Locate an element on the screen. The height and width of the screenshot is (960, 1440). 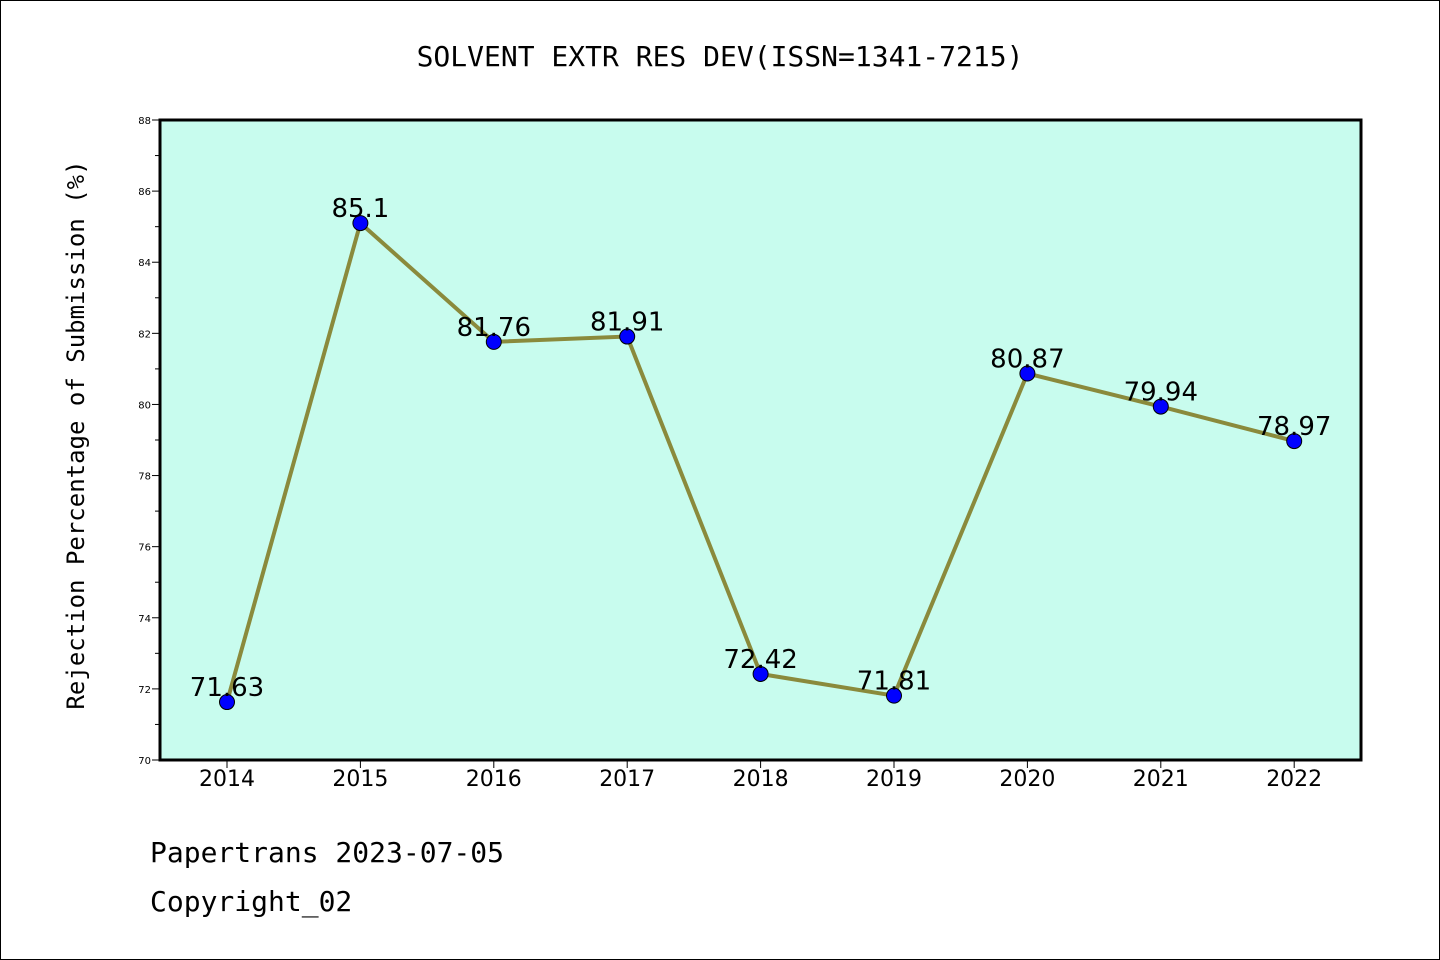
data-label: 81.76 is located at coordinates (494, 328).